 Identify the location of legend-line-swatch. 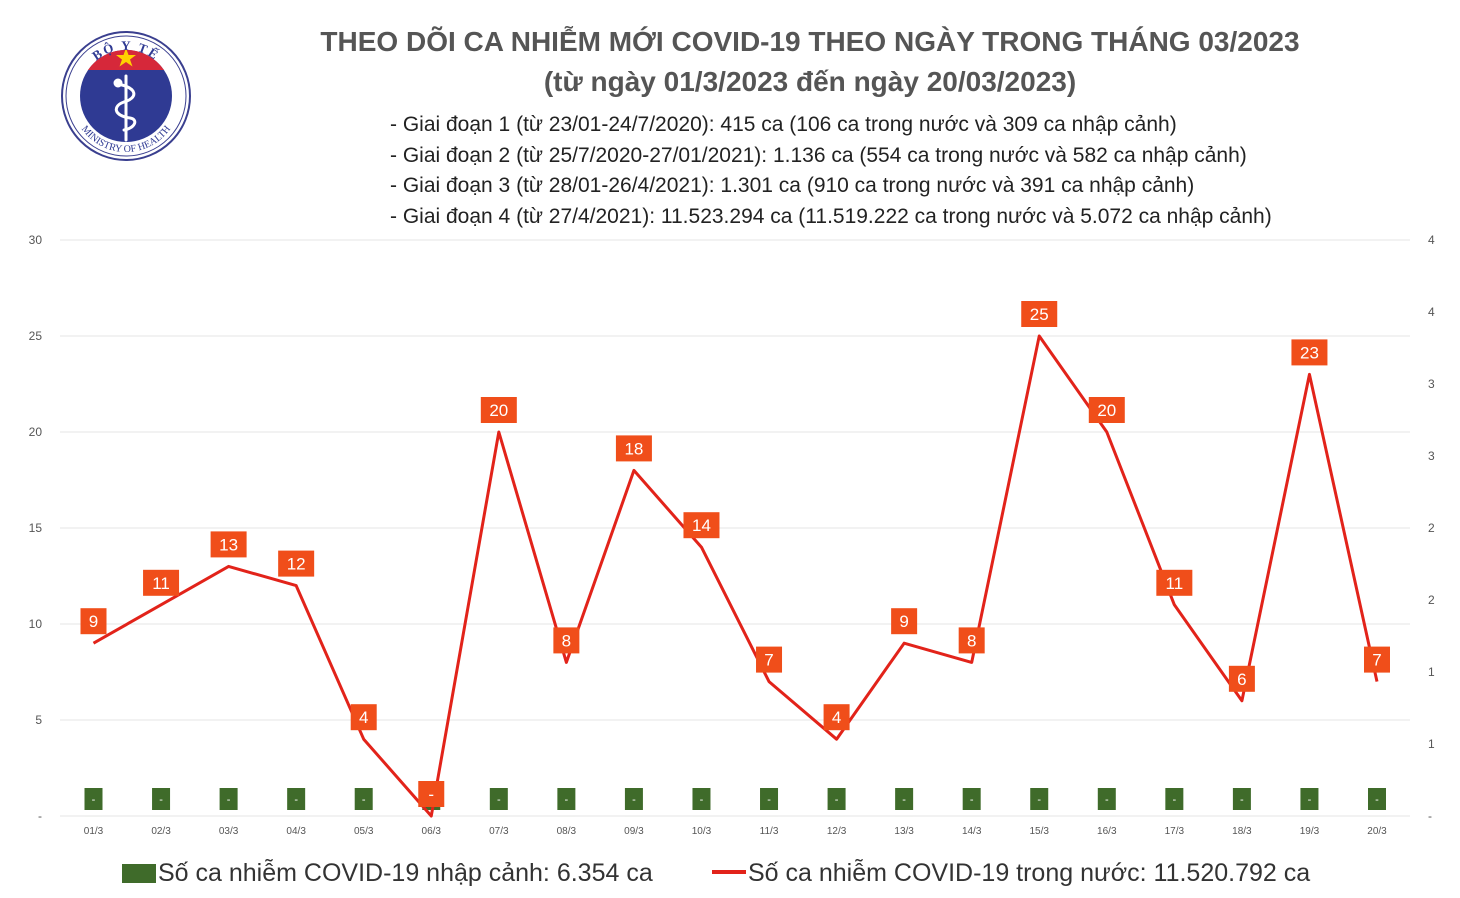
(729, 872).